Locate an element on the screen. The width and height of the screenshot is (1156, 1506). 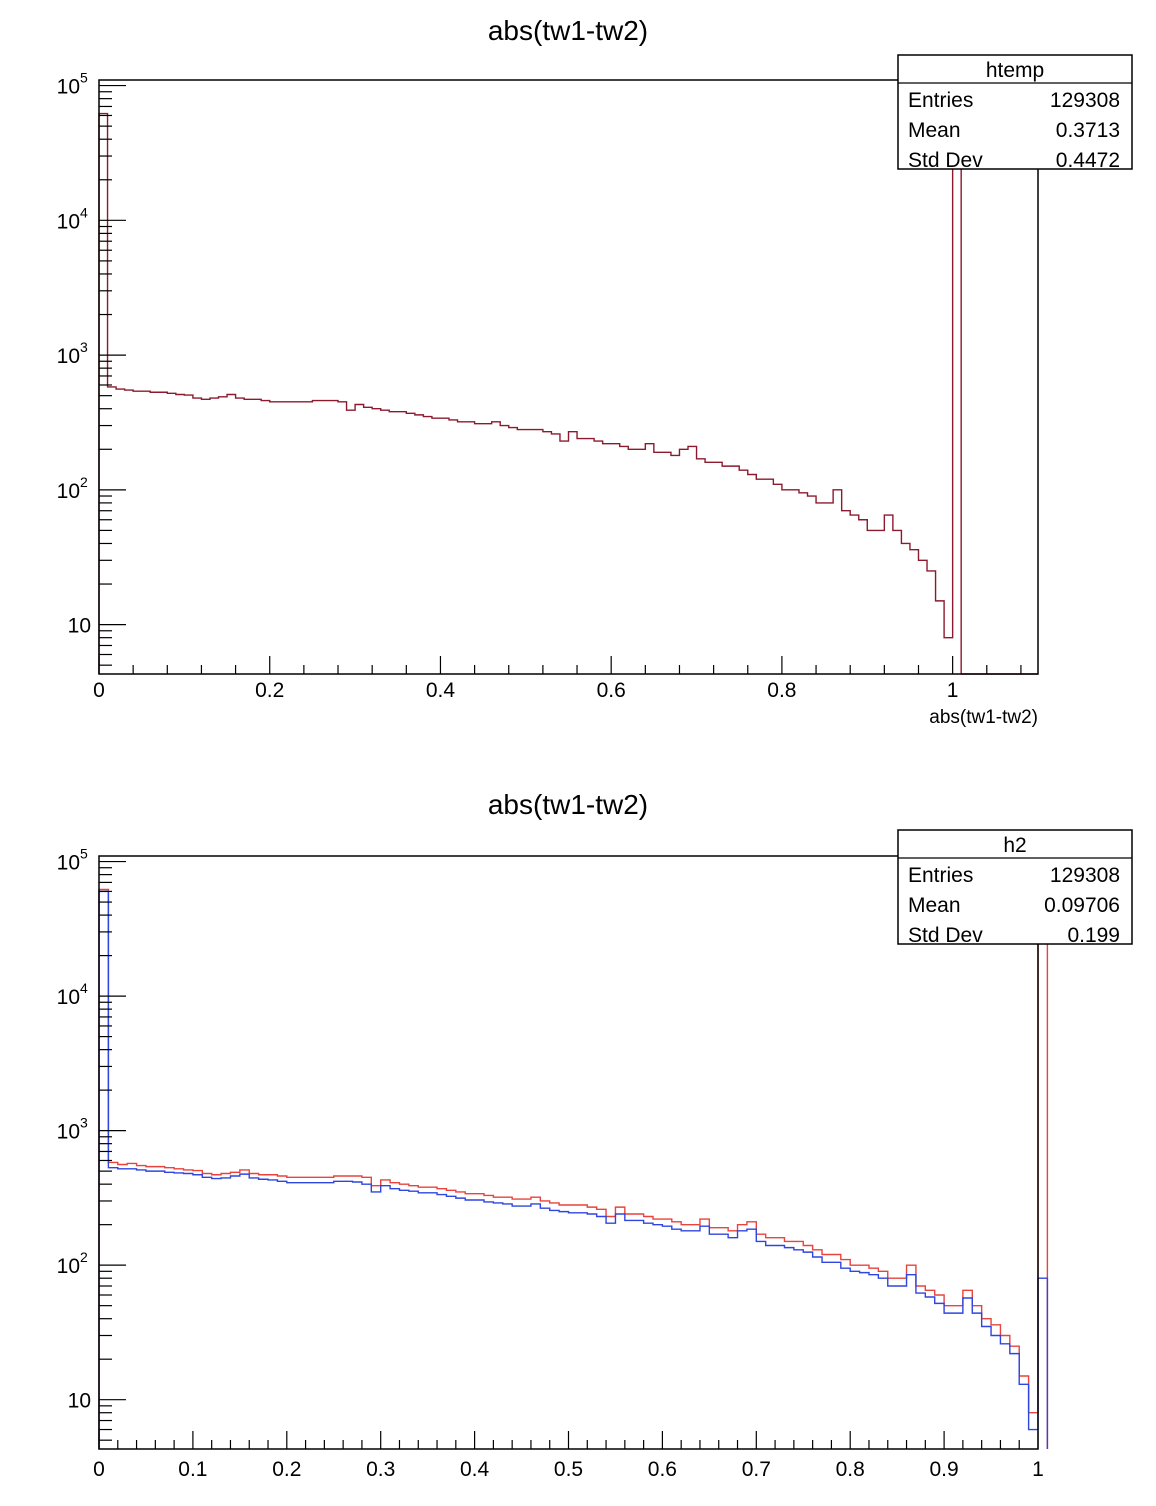
stats-row-value: 0.199 is located at coordinates (1093, 935).